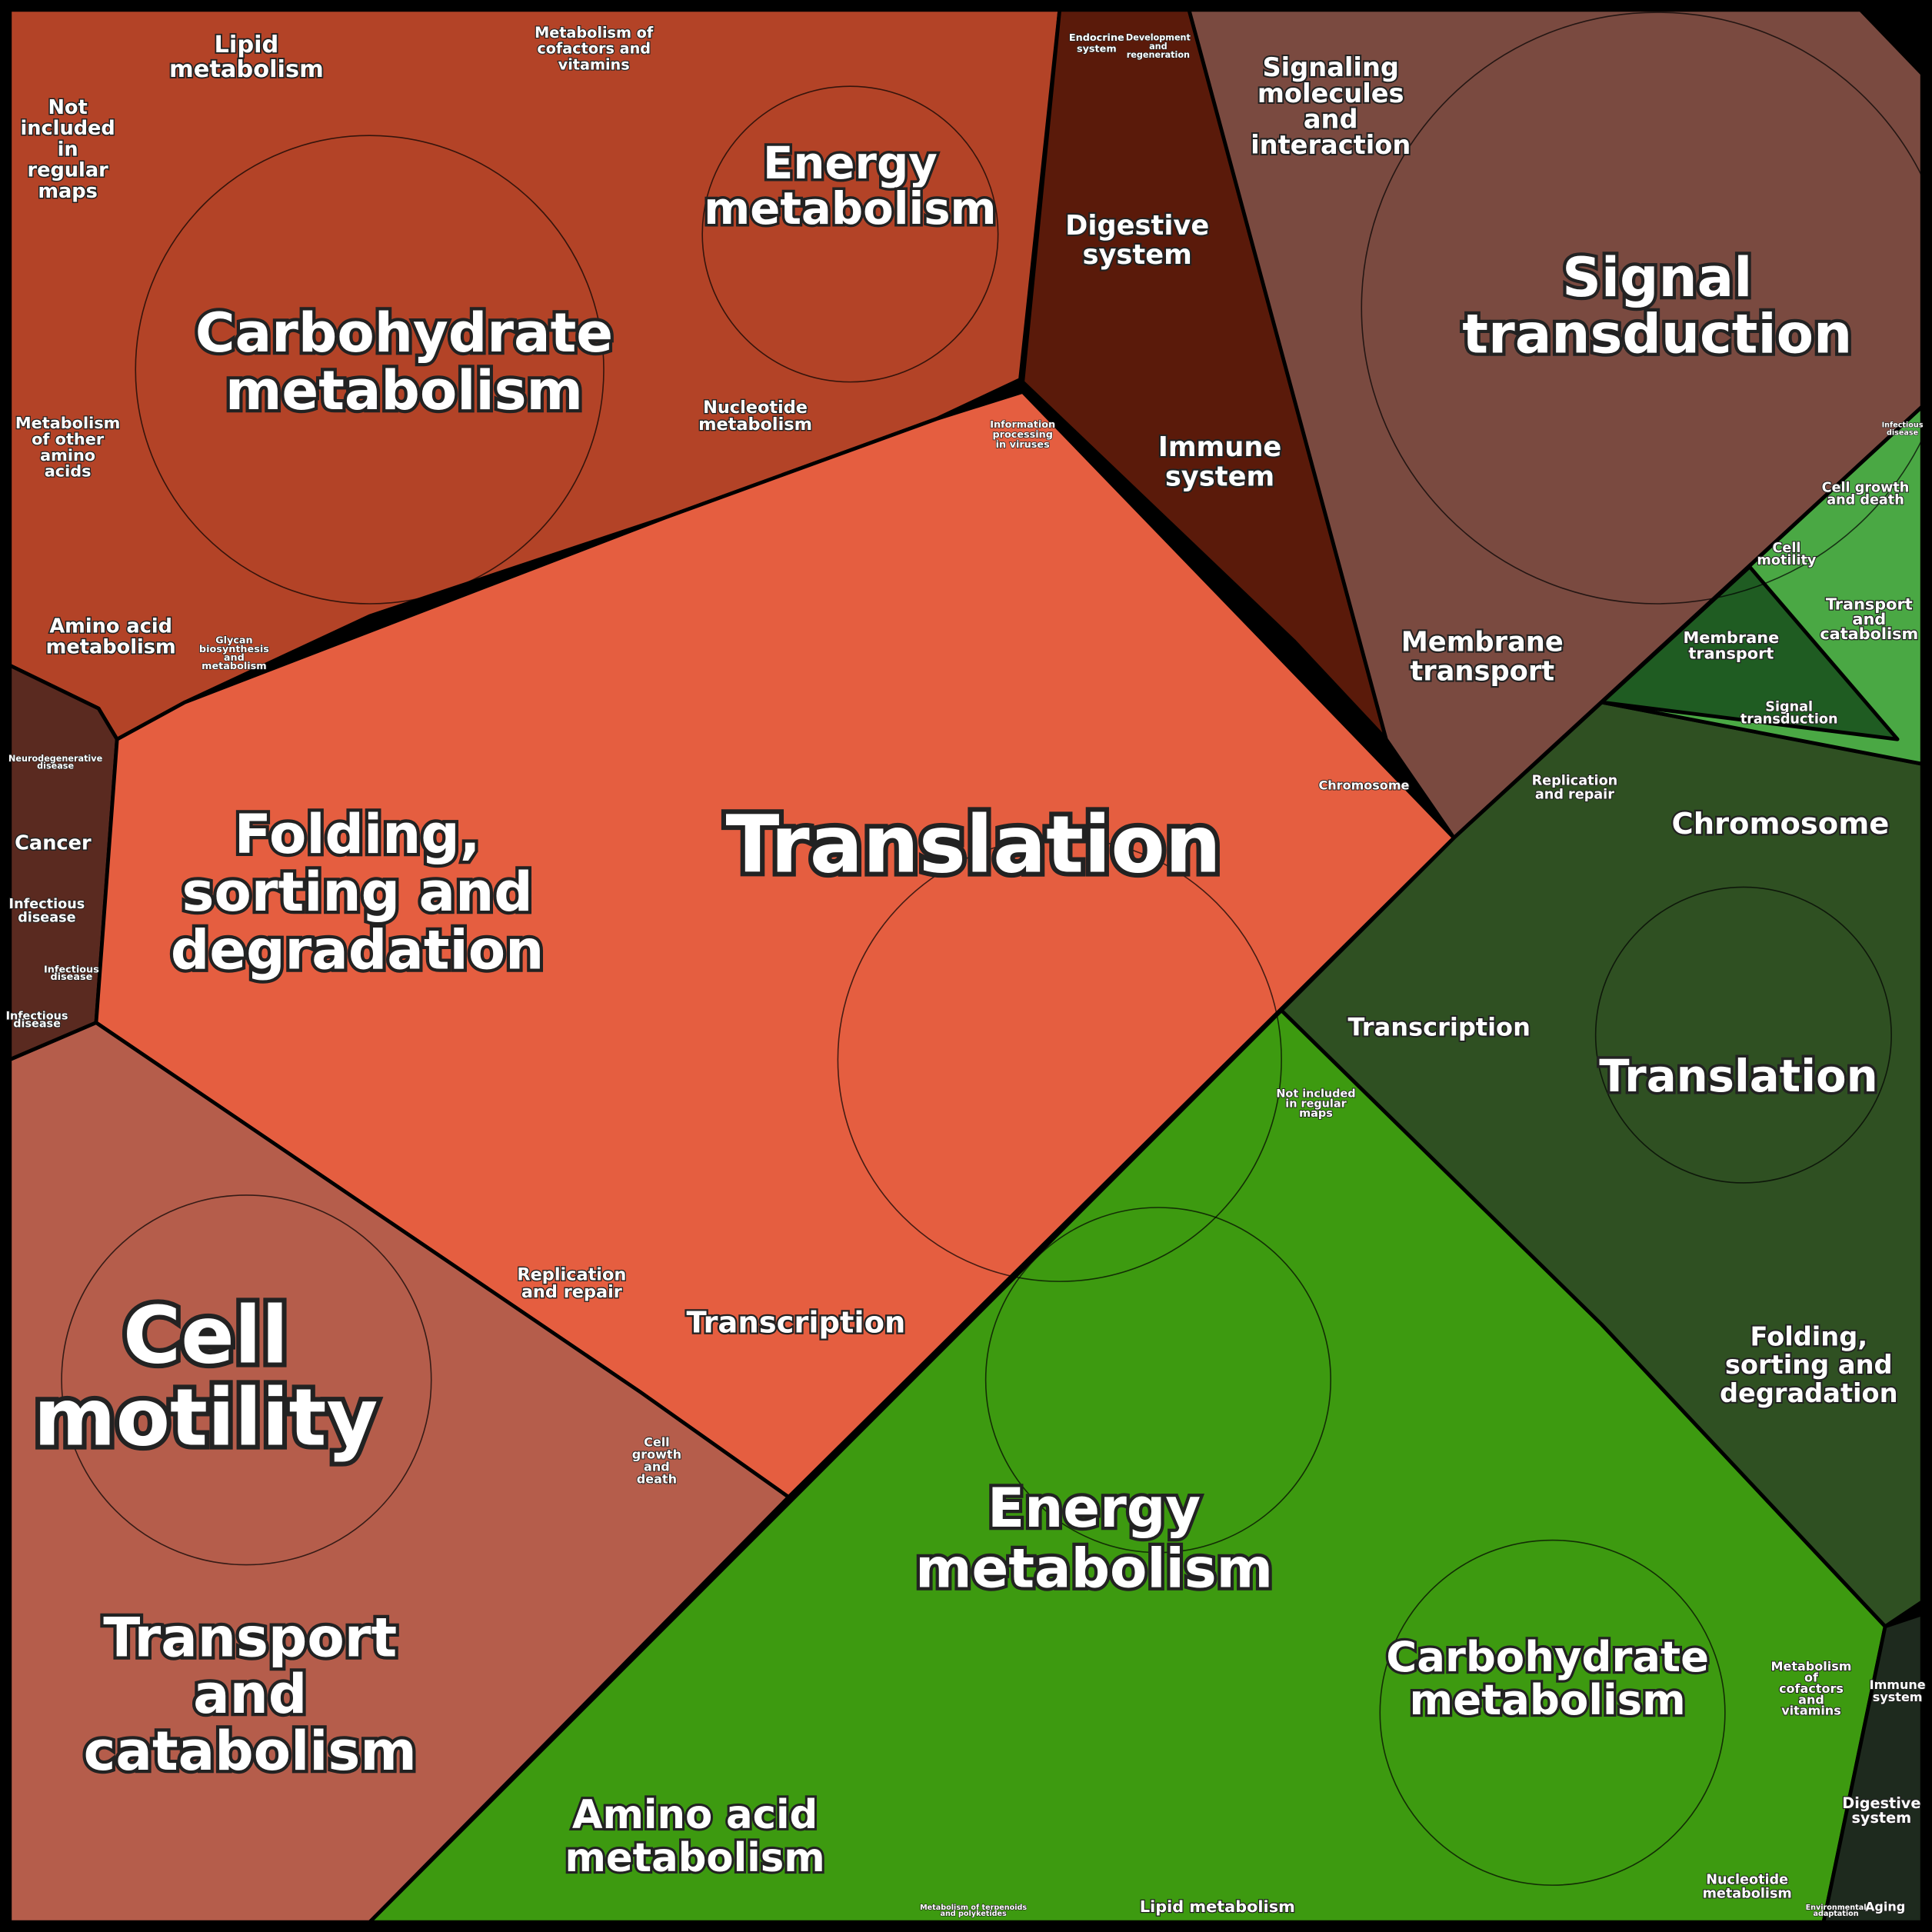 The image size is (1932, 1932). I want to click on region-label: Chromosome, so click(1364, 785).